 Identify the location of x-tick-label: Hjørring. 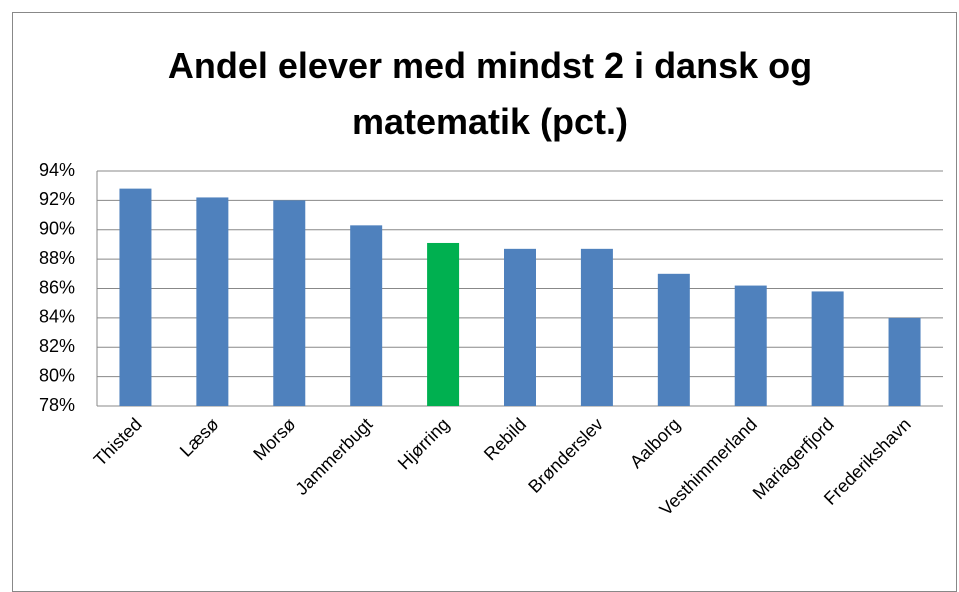
(423, 443).